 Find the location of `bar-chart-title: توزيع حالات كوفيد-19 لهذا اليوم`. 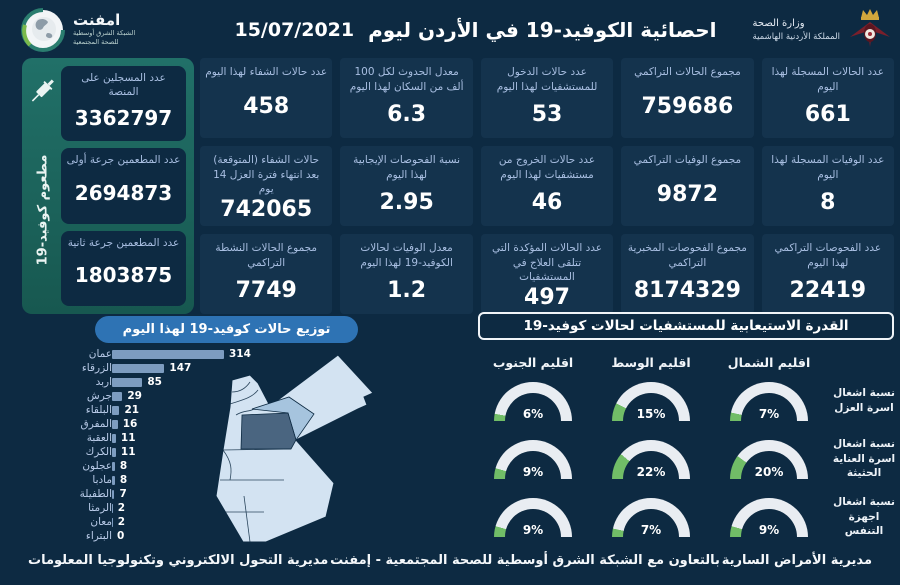

bar-chart-title: توزيع حالات كوفيد-19 لهذا اليوم is located at coordinates (226, 329).